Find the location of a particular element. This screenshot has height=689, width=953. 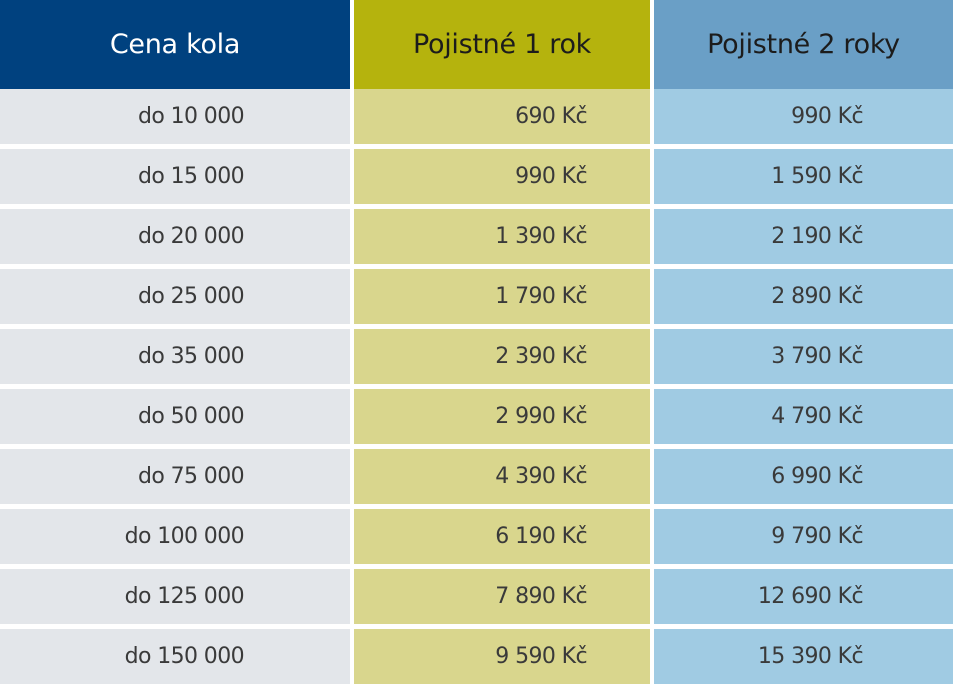

premium-1-year-cell: 9 590 Kč is located at coordinates (502, 656).